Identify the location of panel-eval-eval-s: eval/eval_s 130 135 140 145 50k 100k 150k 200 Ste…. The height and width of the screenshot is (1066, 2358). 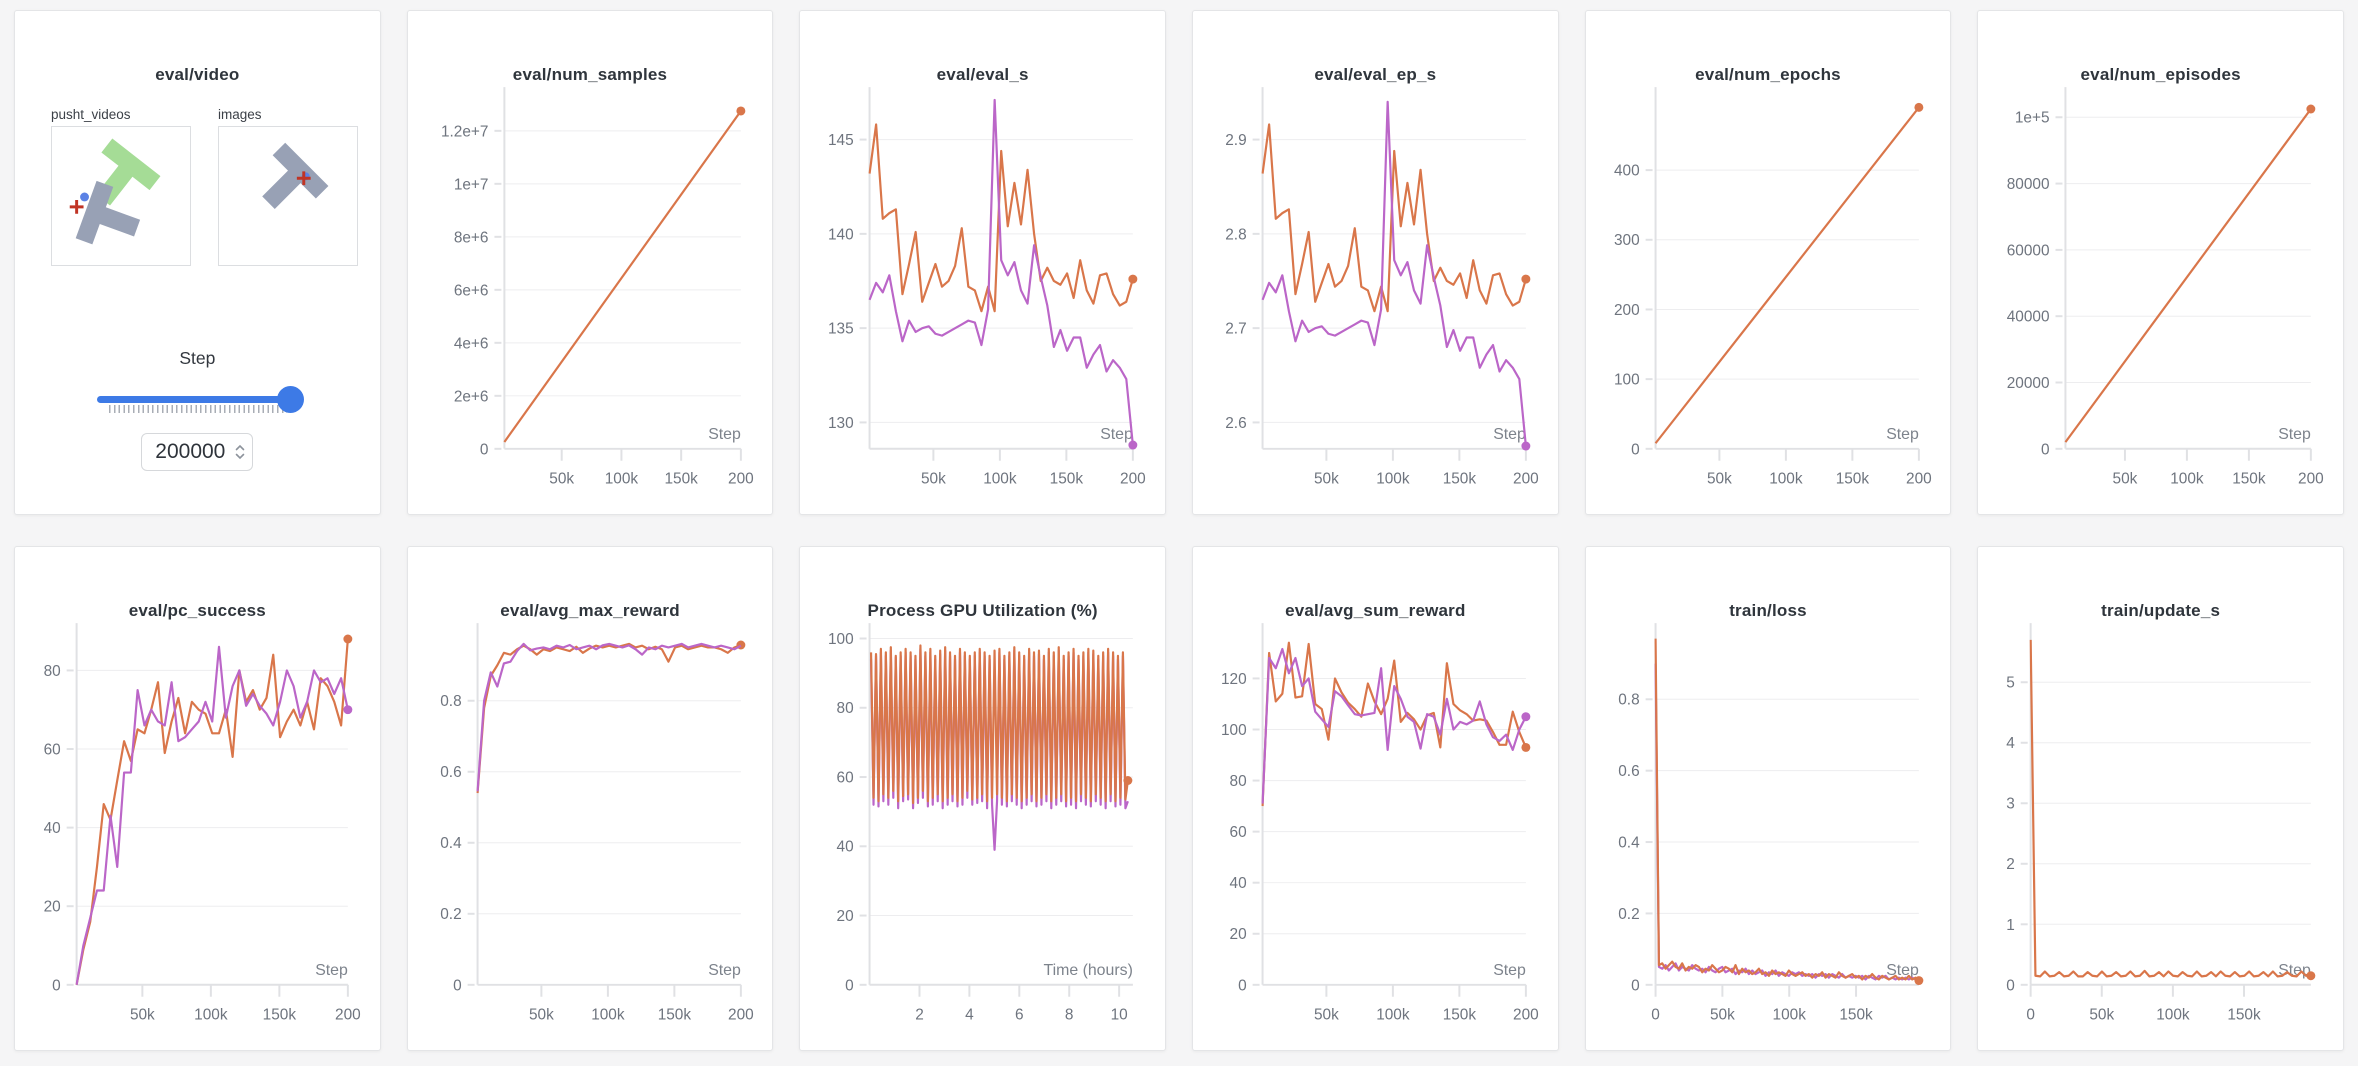
(982, 262).